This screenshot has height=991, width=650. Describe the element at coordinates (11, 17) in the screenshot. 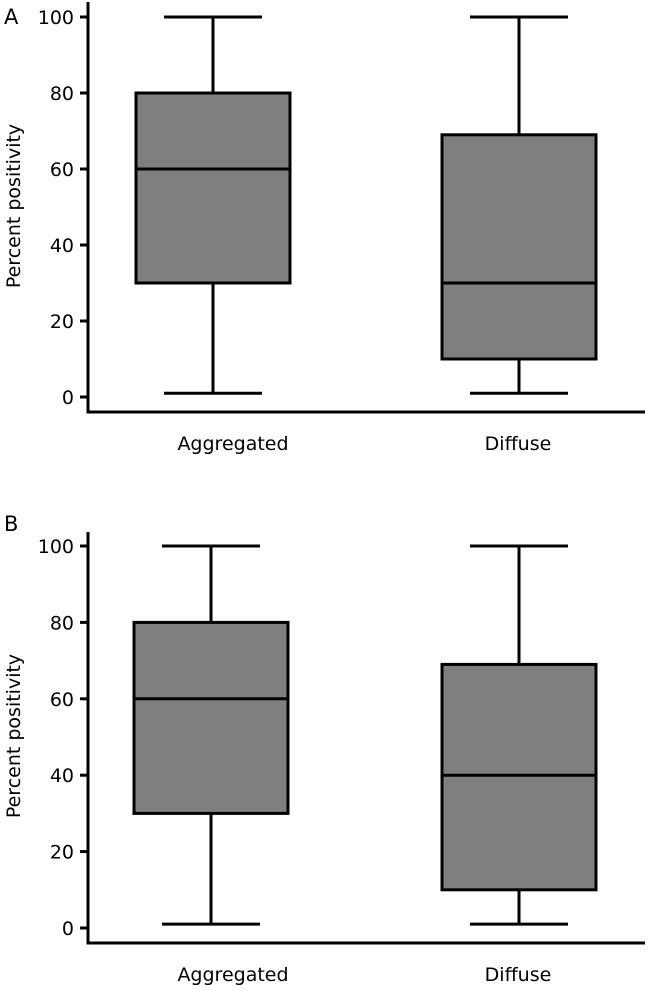

I see `panel-label: A` at that location.